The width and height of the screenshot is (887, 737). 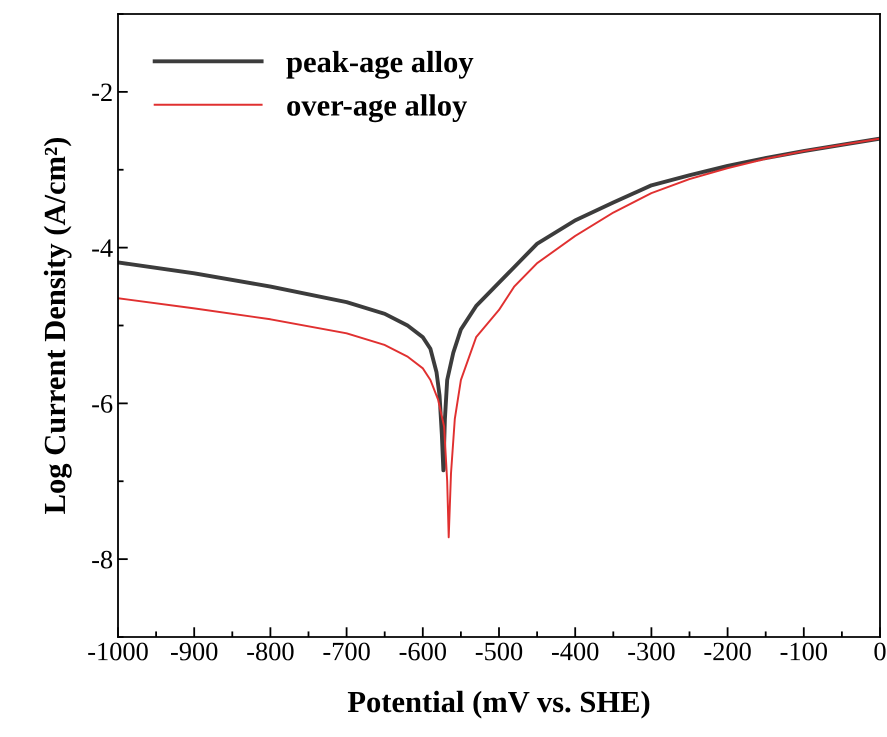 What do you see at coordinates (575, 651) in the screenshot?
I see `x-tick-label: -400` at bounding box center [575, 651].